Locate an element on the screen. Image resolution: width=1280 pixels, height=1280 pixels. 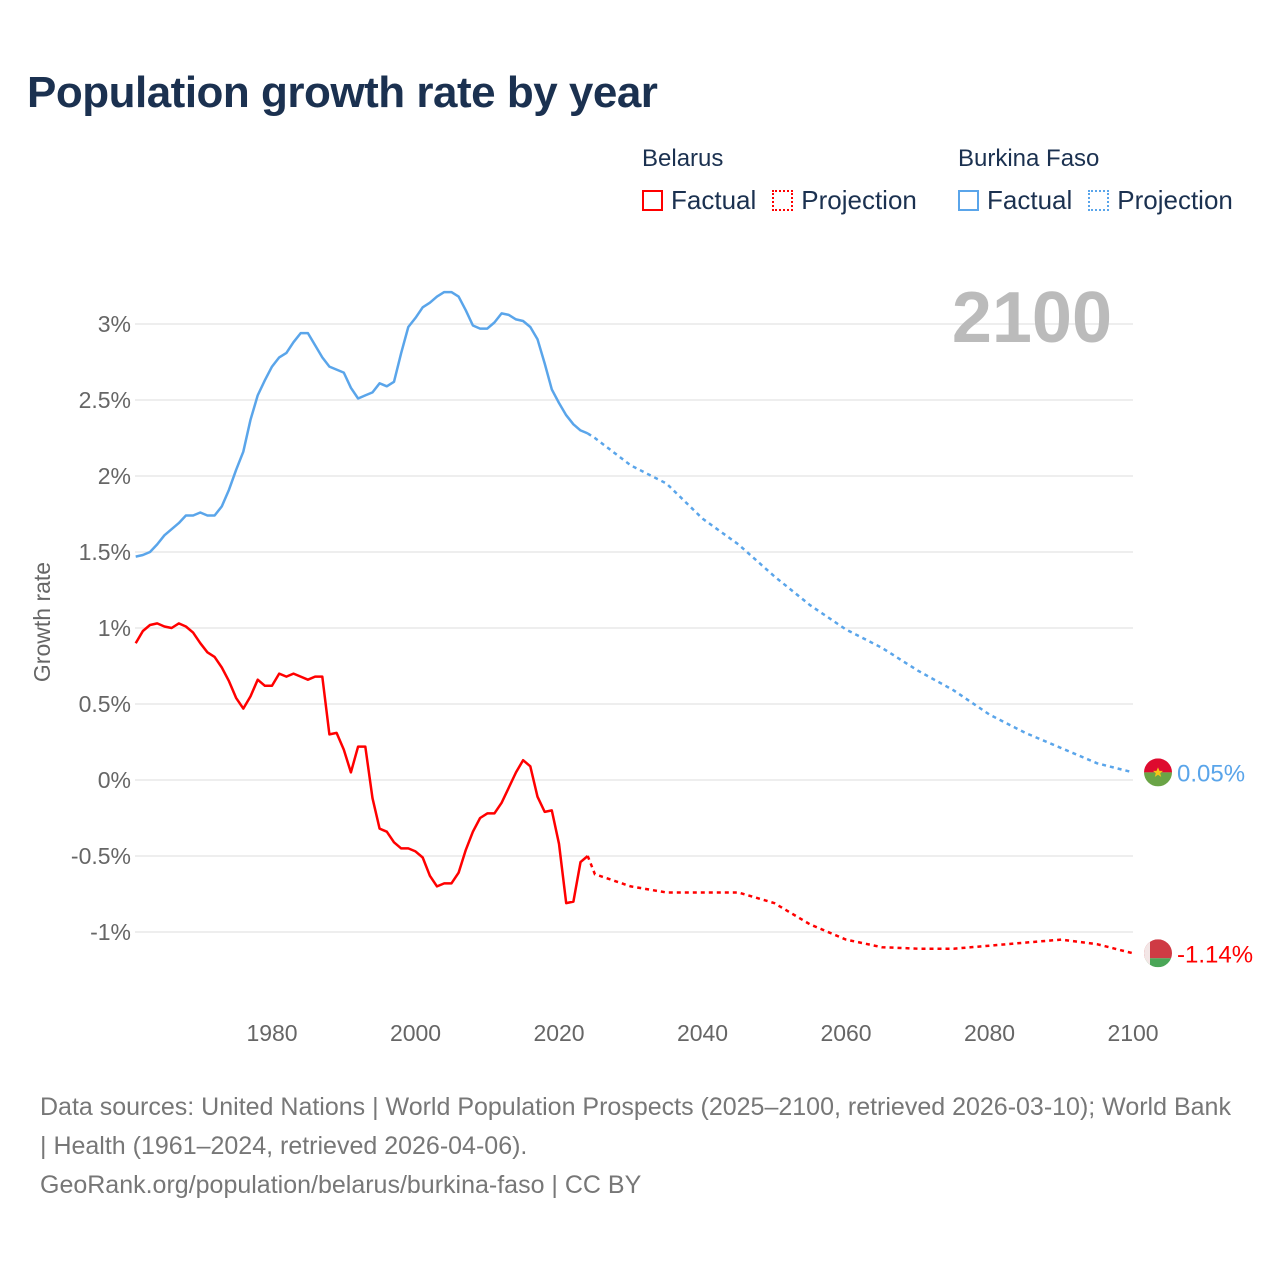
y-tick-label: 0% is located at coordinates (114, 780).